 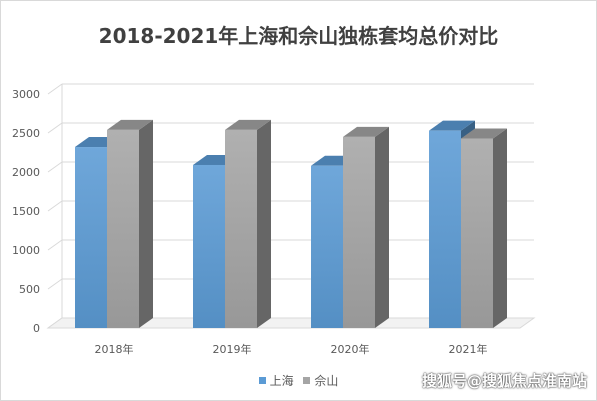 I want to click on legend-item-series-2: 佘山, so click(x=320, y=380).